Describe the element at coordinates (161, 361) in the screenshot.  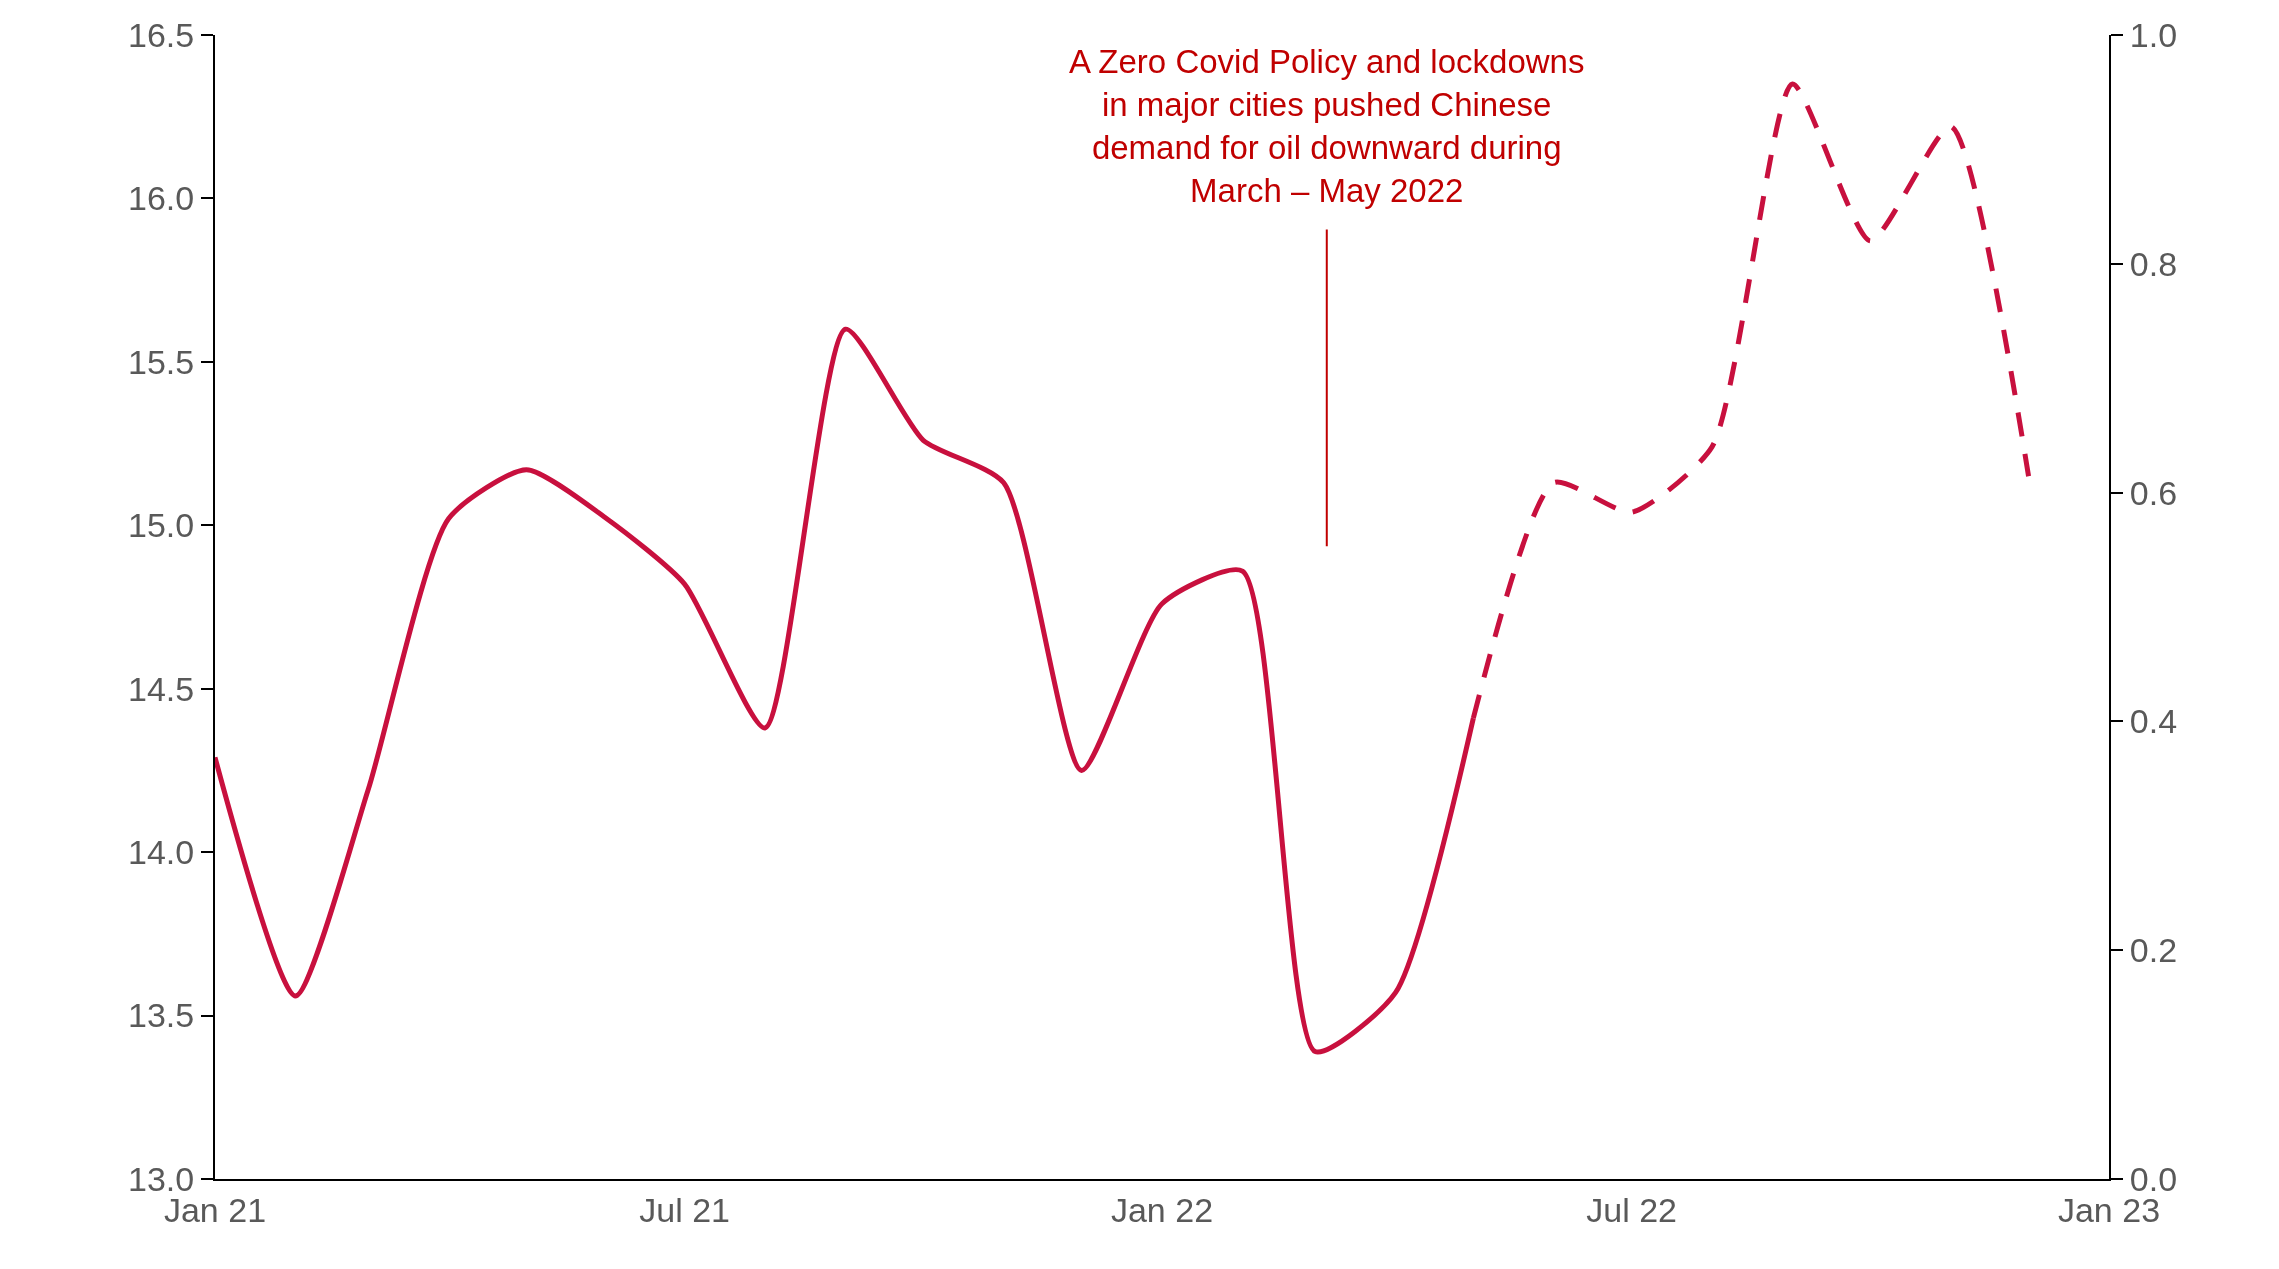
I see `y-tick-label: 15.5` at that location.